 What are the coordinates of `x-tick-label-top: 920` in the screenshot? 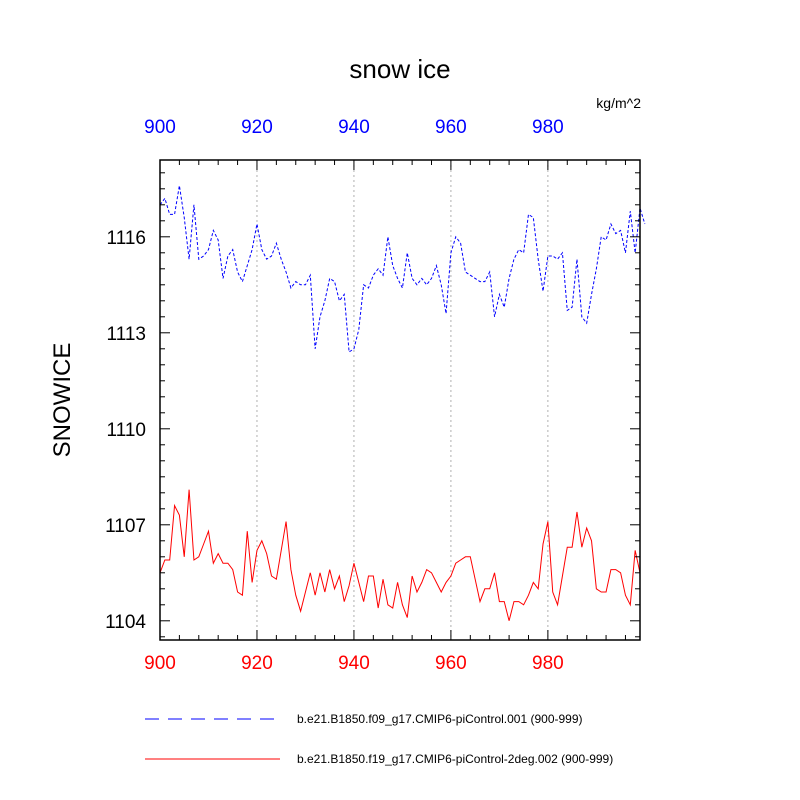 It's located at (257, 127).